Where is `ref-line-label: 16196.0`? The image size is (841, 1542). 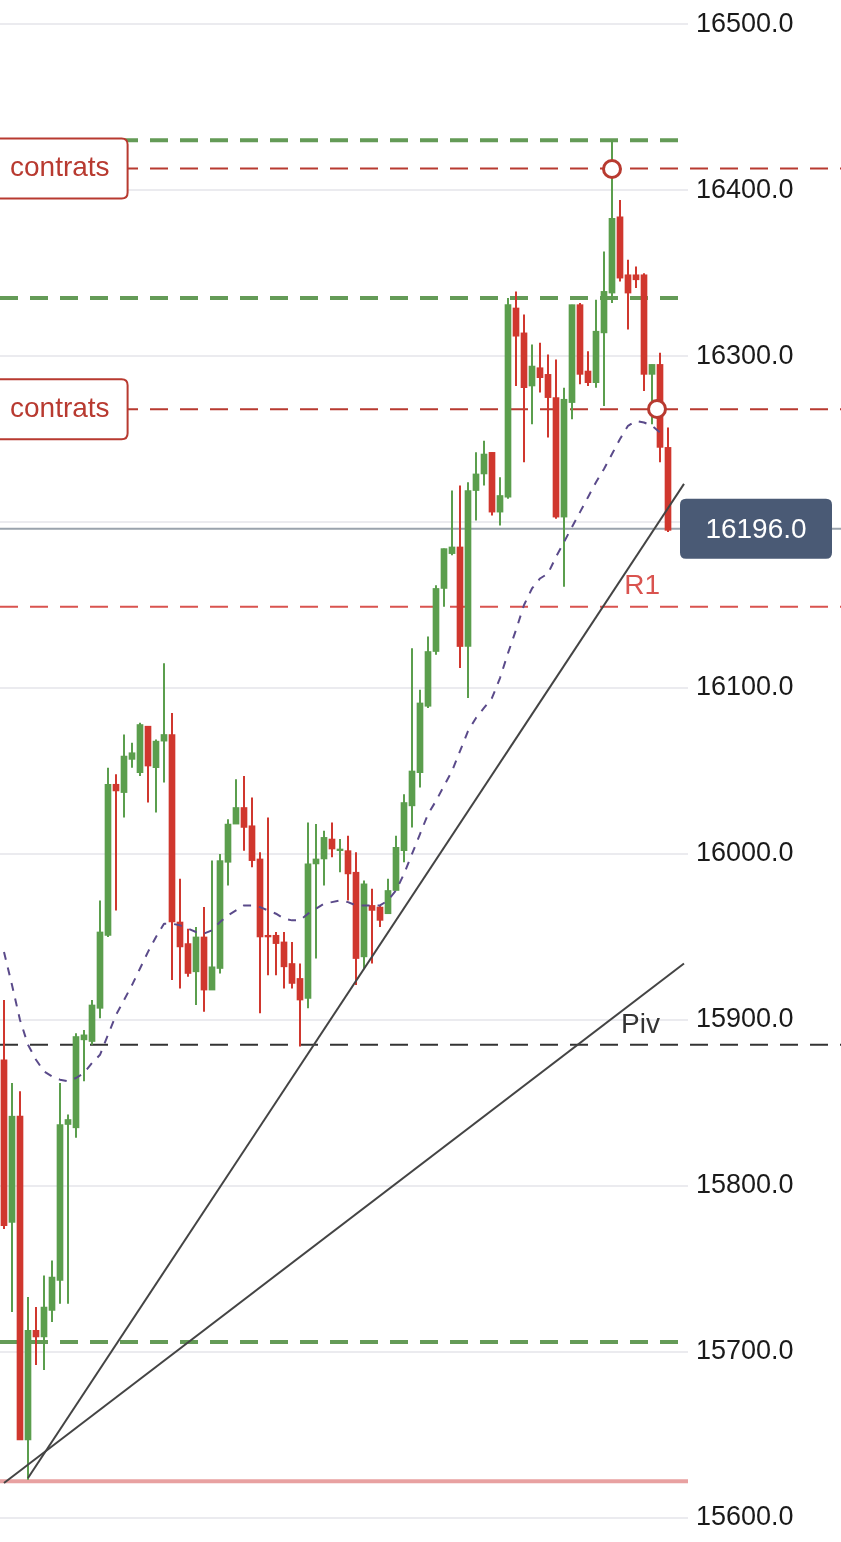
ref-line-label: 16196.0 is located at coordinates (756, 529).